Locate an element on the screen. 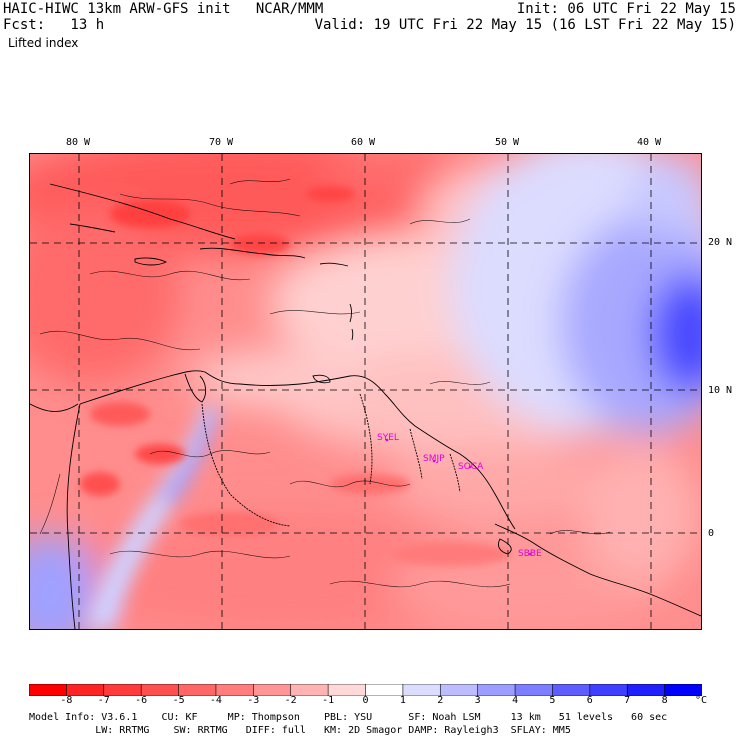  colorbar-label: 1 is located at coordinates (402, 700).